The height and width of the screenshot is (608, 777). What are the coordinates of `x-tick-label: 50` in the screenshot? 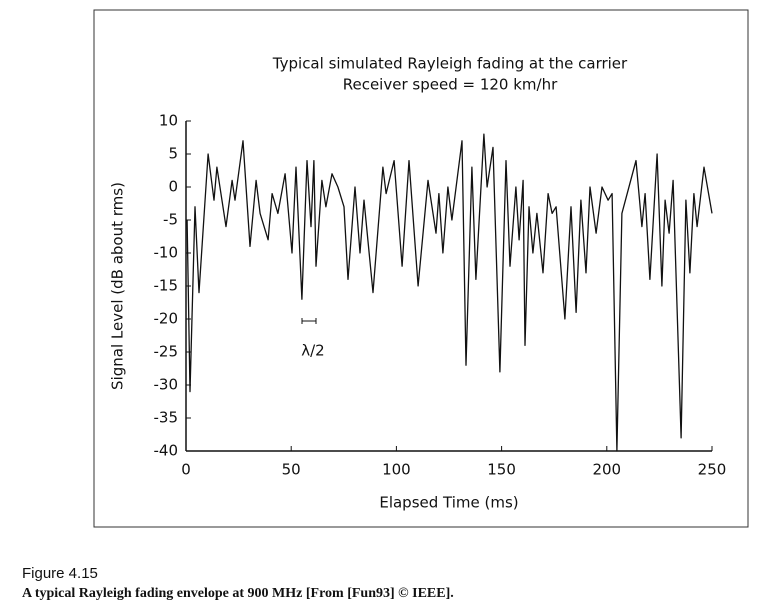 It's located at (291, 470).